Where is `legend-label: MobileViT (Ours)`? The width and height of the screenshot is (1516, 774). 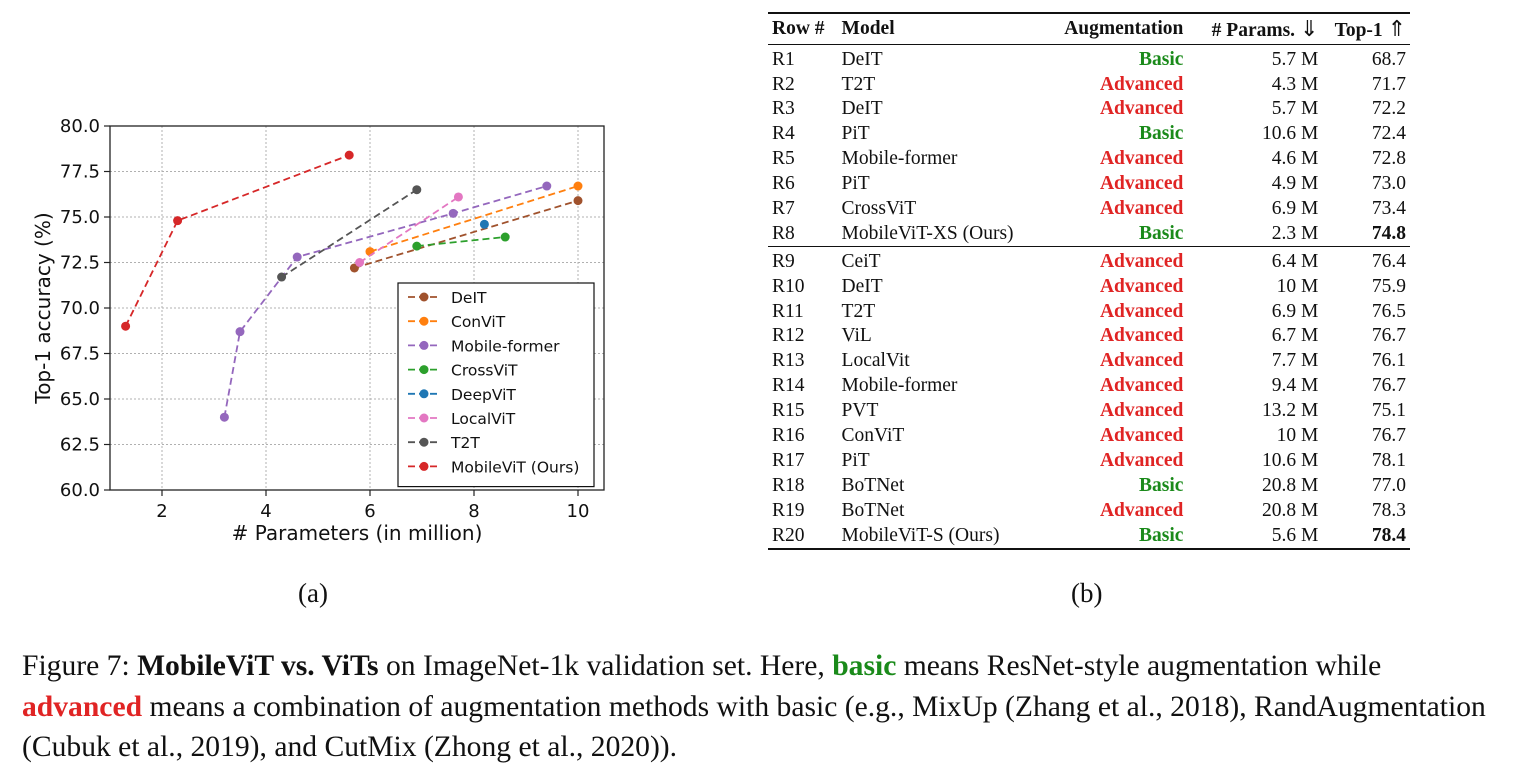 legend-label: MobileViT (Ours) is located at coordinates (515, 467).